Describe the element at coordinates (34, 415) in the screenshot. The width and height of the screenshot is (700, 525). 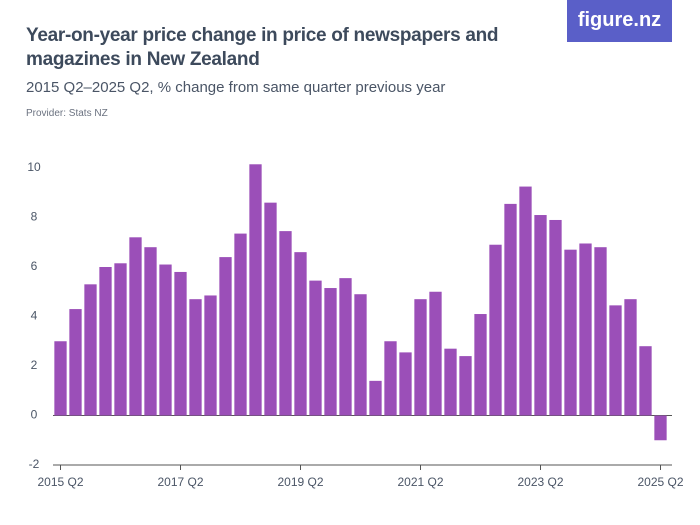
I see `y-tick-label: 0` at that location.